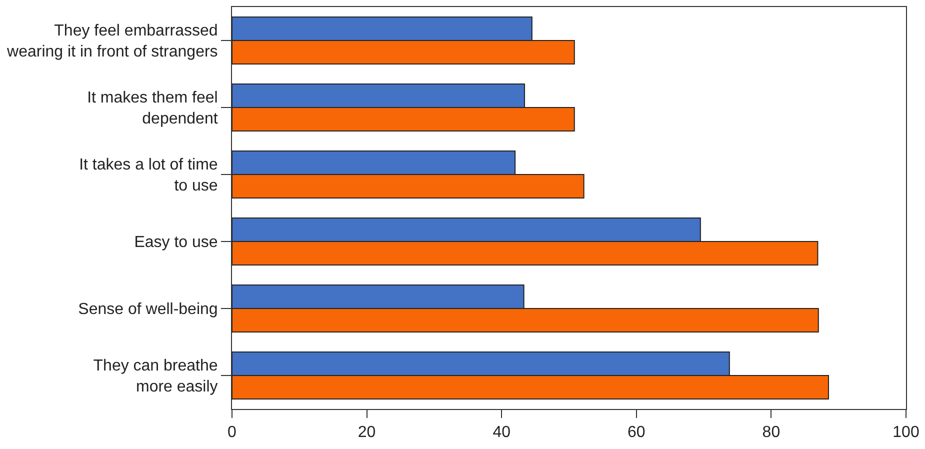 The image size is (925, 449). I want to click on x-tick-label: 100, so click(906, 433).